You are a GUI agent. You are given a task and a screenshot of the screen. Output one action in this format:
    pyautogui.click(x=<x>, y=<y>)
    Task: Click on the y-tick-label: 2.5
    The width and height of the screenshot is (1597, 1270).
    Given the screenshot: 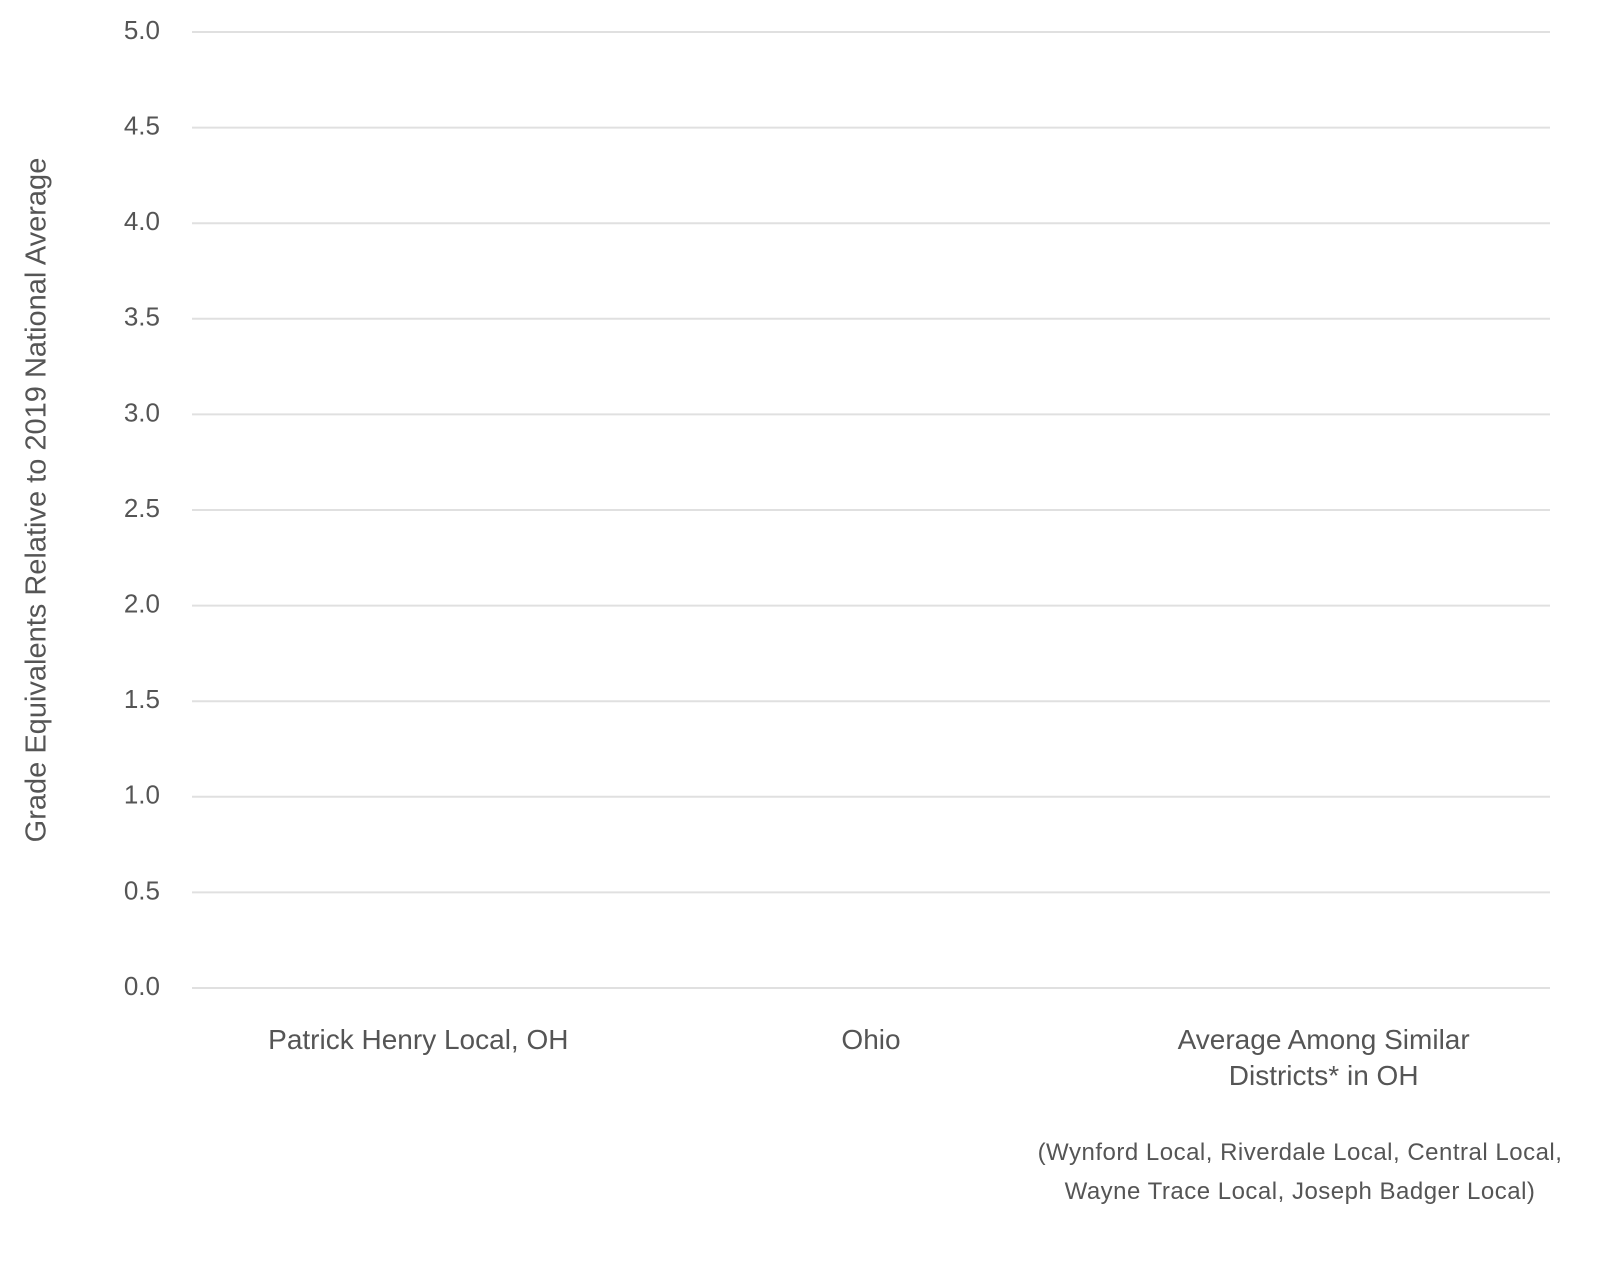 What is the action you would take?
    pyautogui.click(x=142, y=508)
    